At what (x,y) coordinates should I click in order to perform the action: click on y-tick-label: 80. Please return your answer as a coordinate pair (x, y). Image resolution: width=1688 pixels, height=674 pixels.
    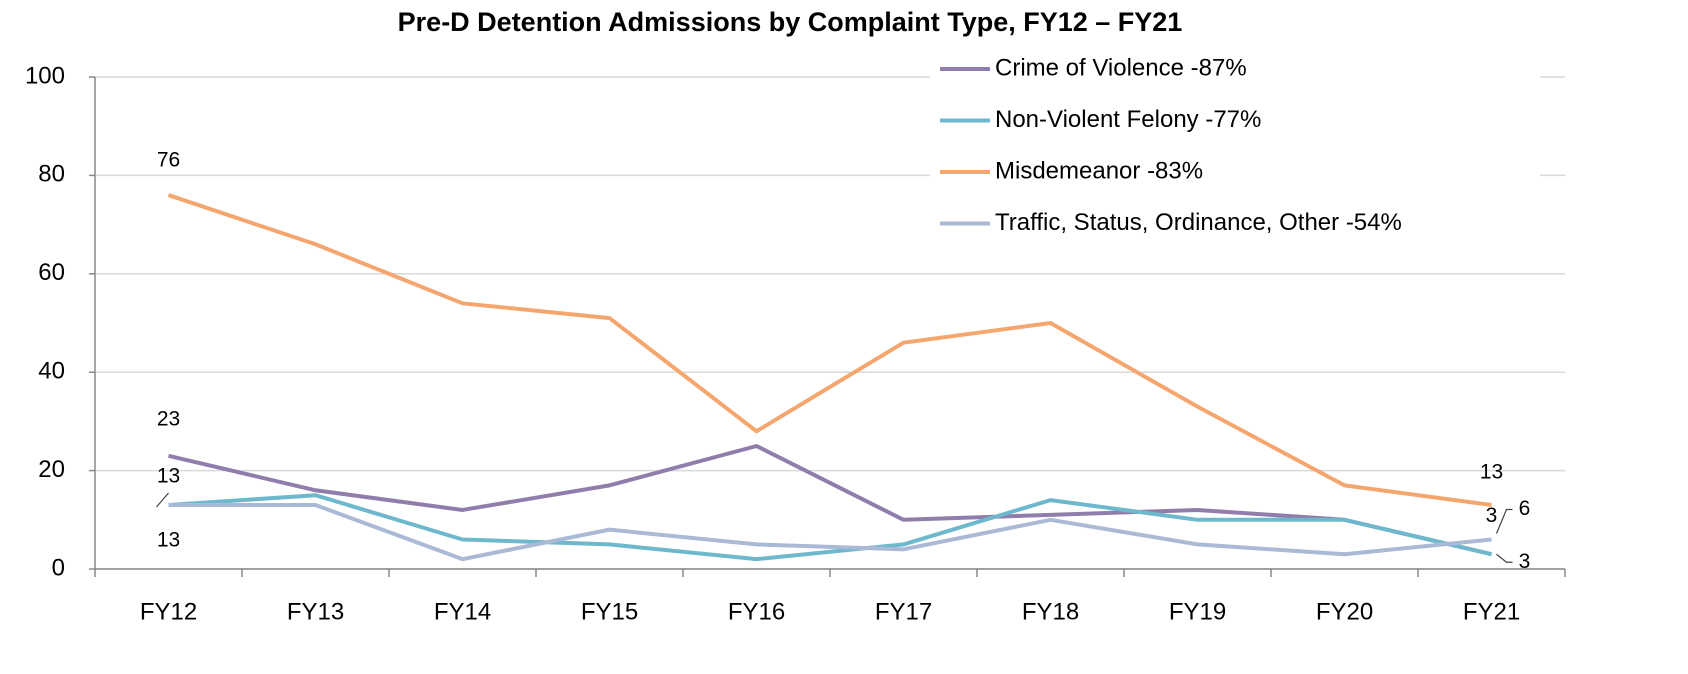
    Looking at the image, I should click on (51, 174).